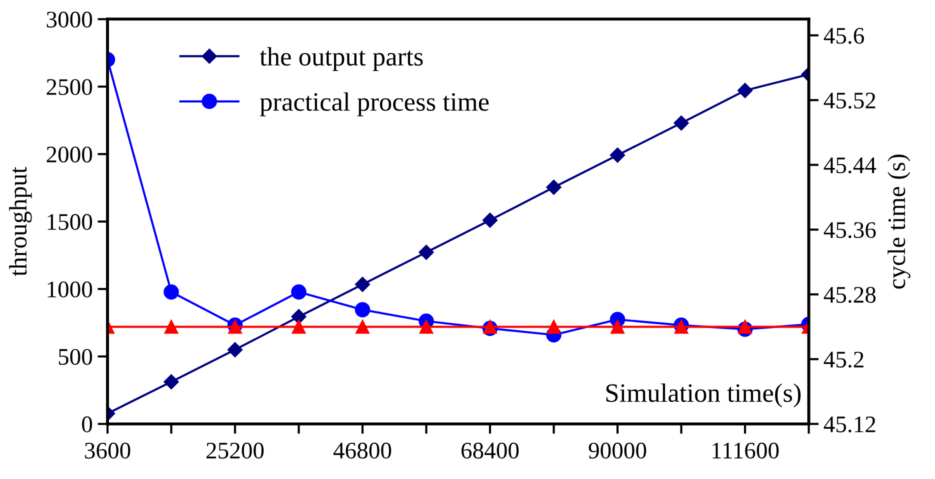 The width and height of the screenshot is (935, 479). Describe the element at coordinates (745, 450) in the screenshot. I see `x-tick-label: 111600` at that location.